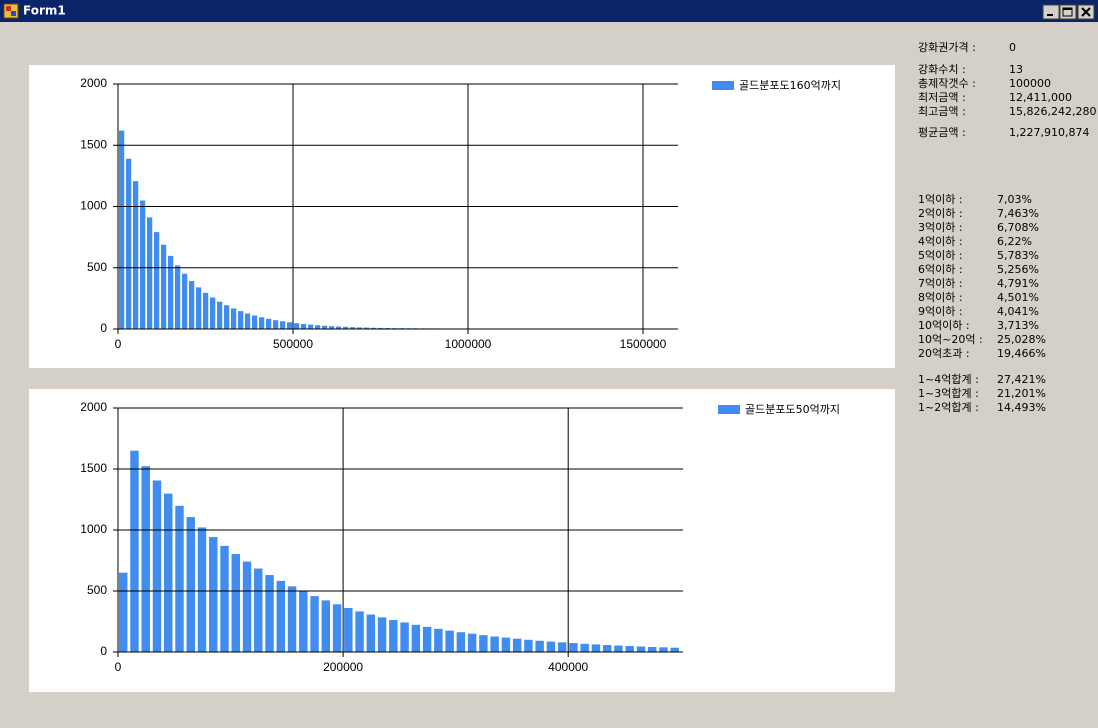  Describe the element at coordinates (1021, 339) in the screenshot. I see `info-value: 25,028%` at that location.